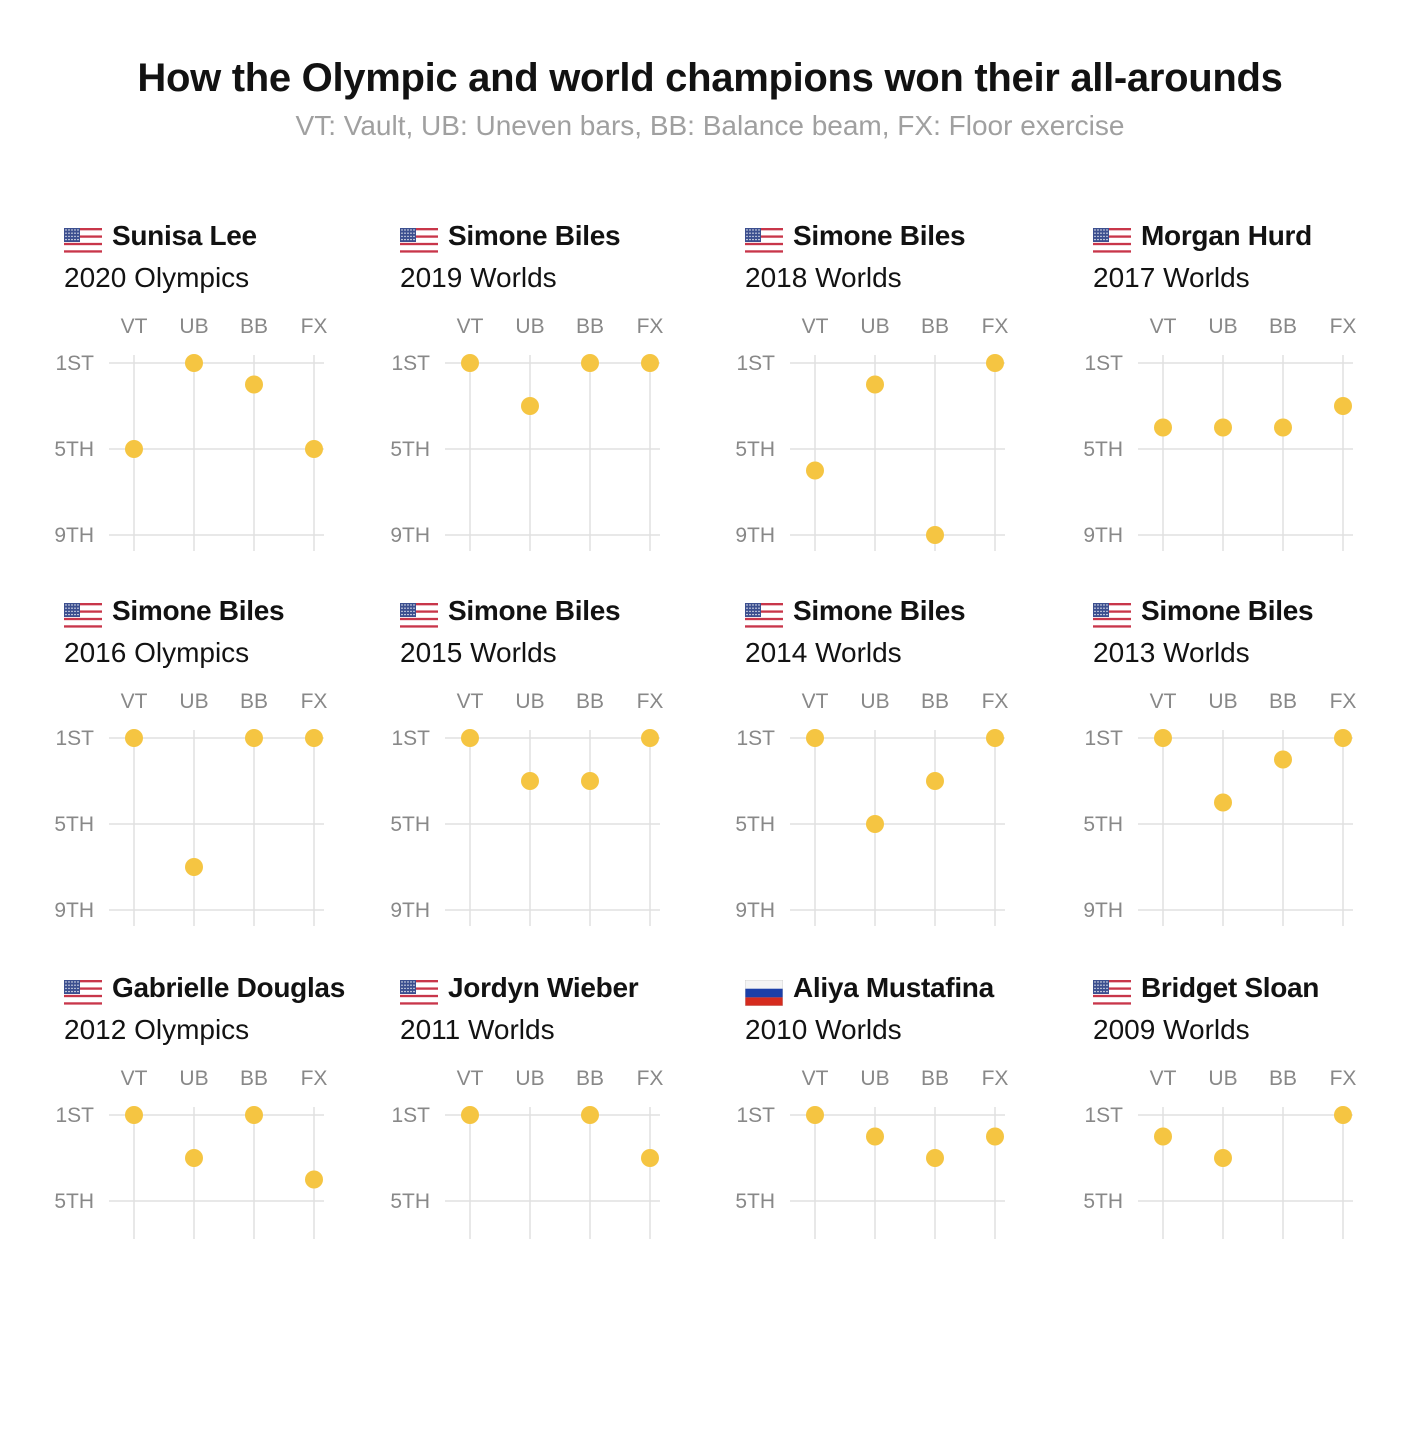 The width and height of the screenshot is (1420, 1440). What do you see at coordinates (157, 652) in the screenshot?
I see `event-name: 2016 Olympics` at bounding box center [157, 652].